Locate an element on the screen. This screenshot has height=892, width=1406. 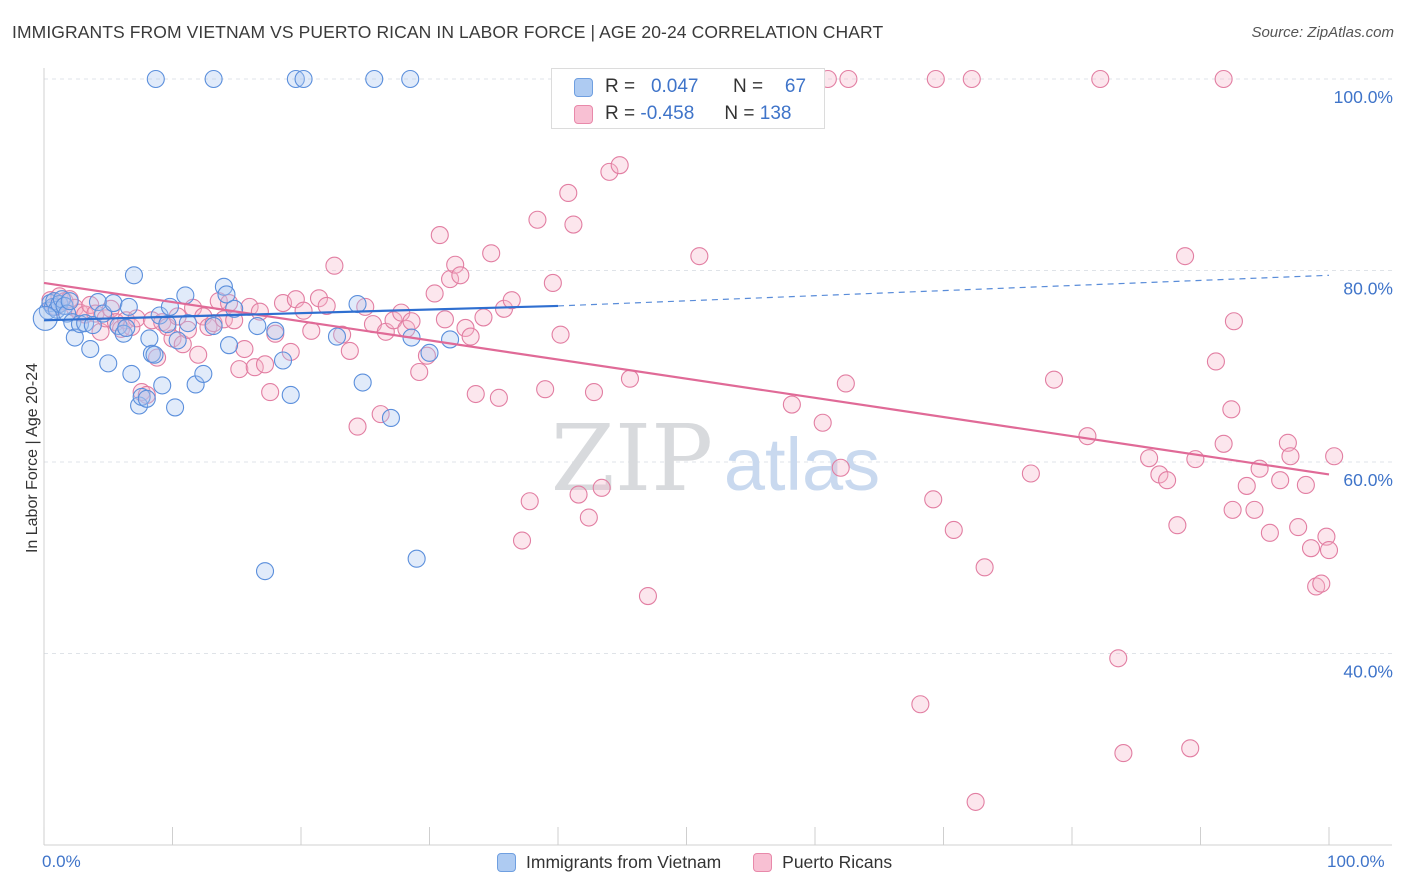
stats-legend: R = 0.047 N = 67 R = -0.458 N = 138 is located at coordinates (688, 98).